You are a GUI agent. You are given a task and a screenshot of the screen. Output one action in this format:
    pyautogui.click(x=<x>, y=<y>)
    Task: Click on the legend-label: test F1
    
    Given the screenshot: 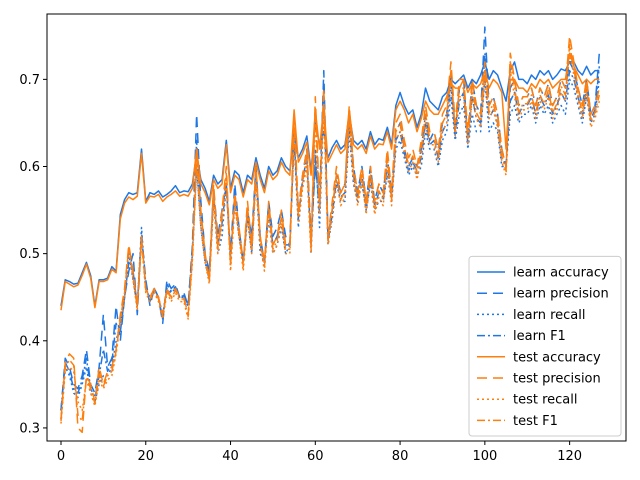 What is the action you would take?
    pyautogui.click(x=535, y=421)
    